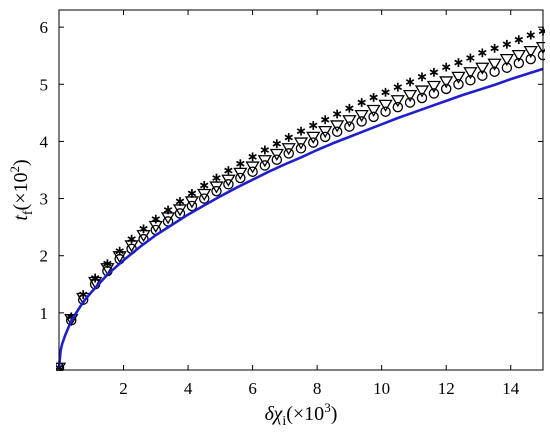 This screenshot has width=550, height=439. What do you see at coordinates (511, 388) in the screenshot?
I see `x-tick-label: 14` at bounding box center [511, 388].